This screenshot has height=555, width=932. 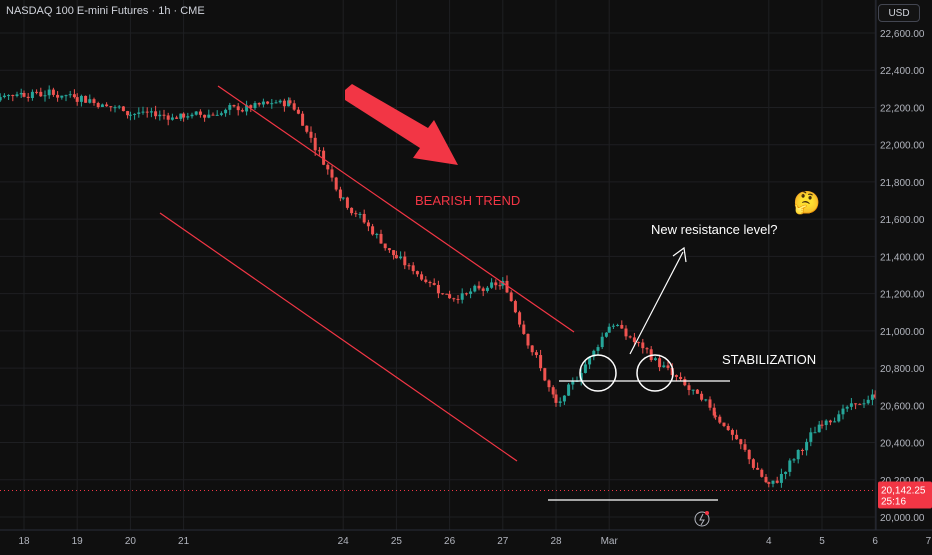 What do you see at coordinates (714, 229) in the screenshot?
I see `new-resistance-label: New resistance level?` at bounding box center [714, 229].